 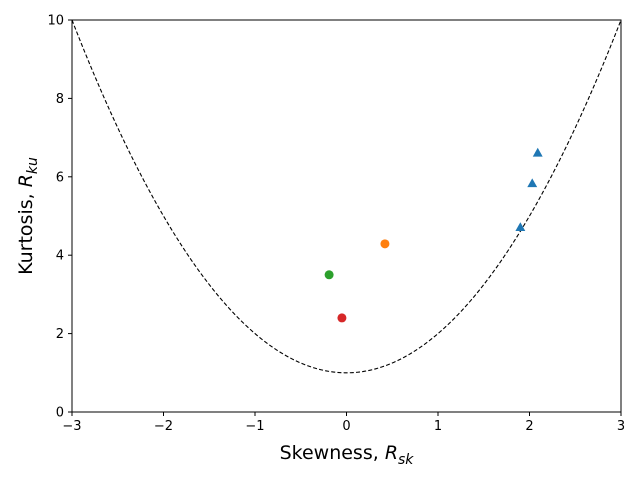 What do you see at coordinates (391, 453) in the screenshot?
I see `x-axis-label-symbol: R` at bounding box center [391, 453].